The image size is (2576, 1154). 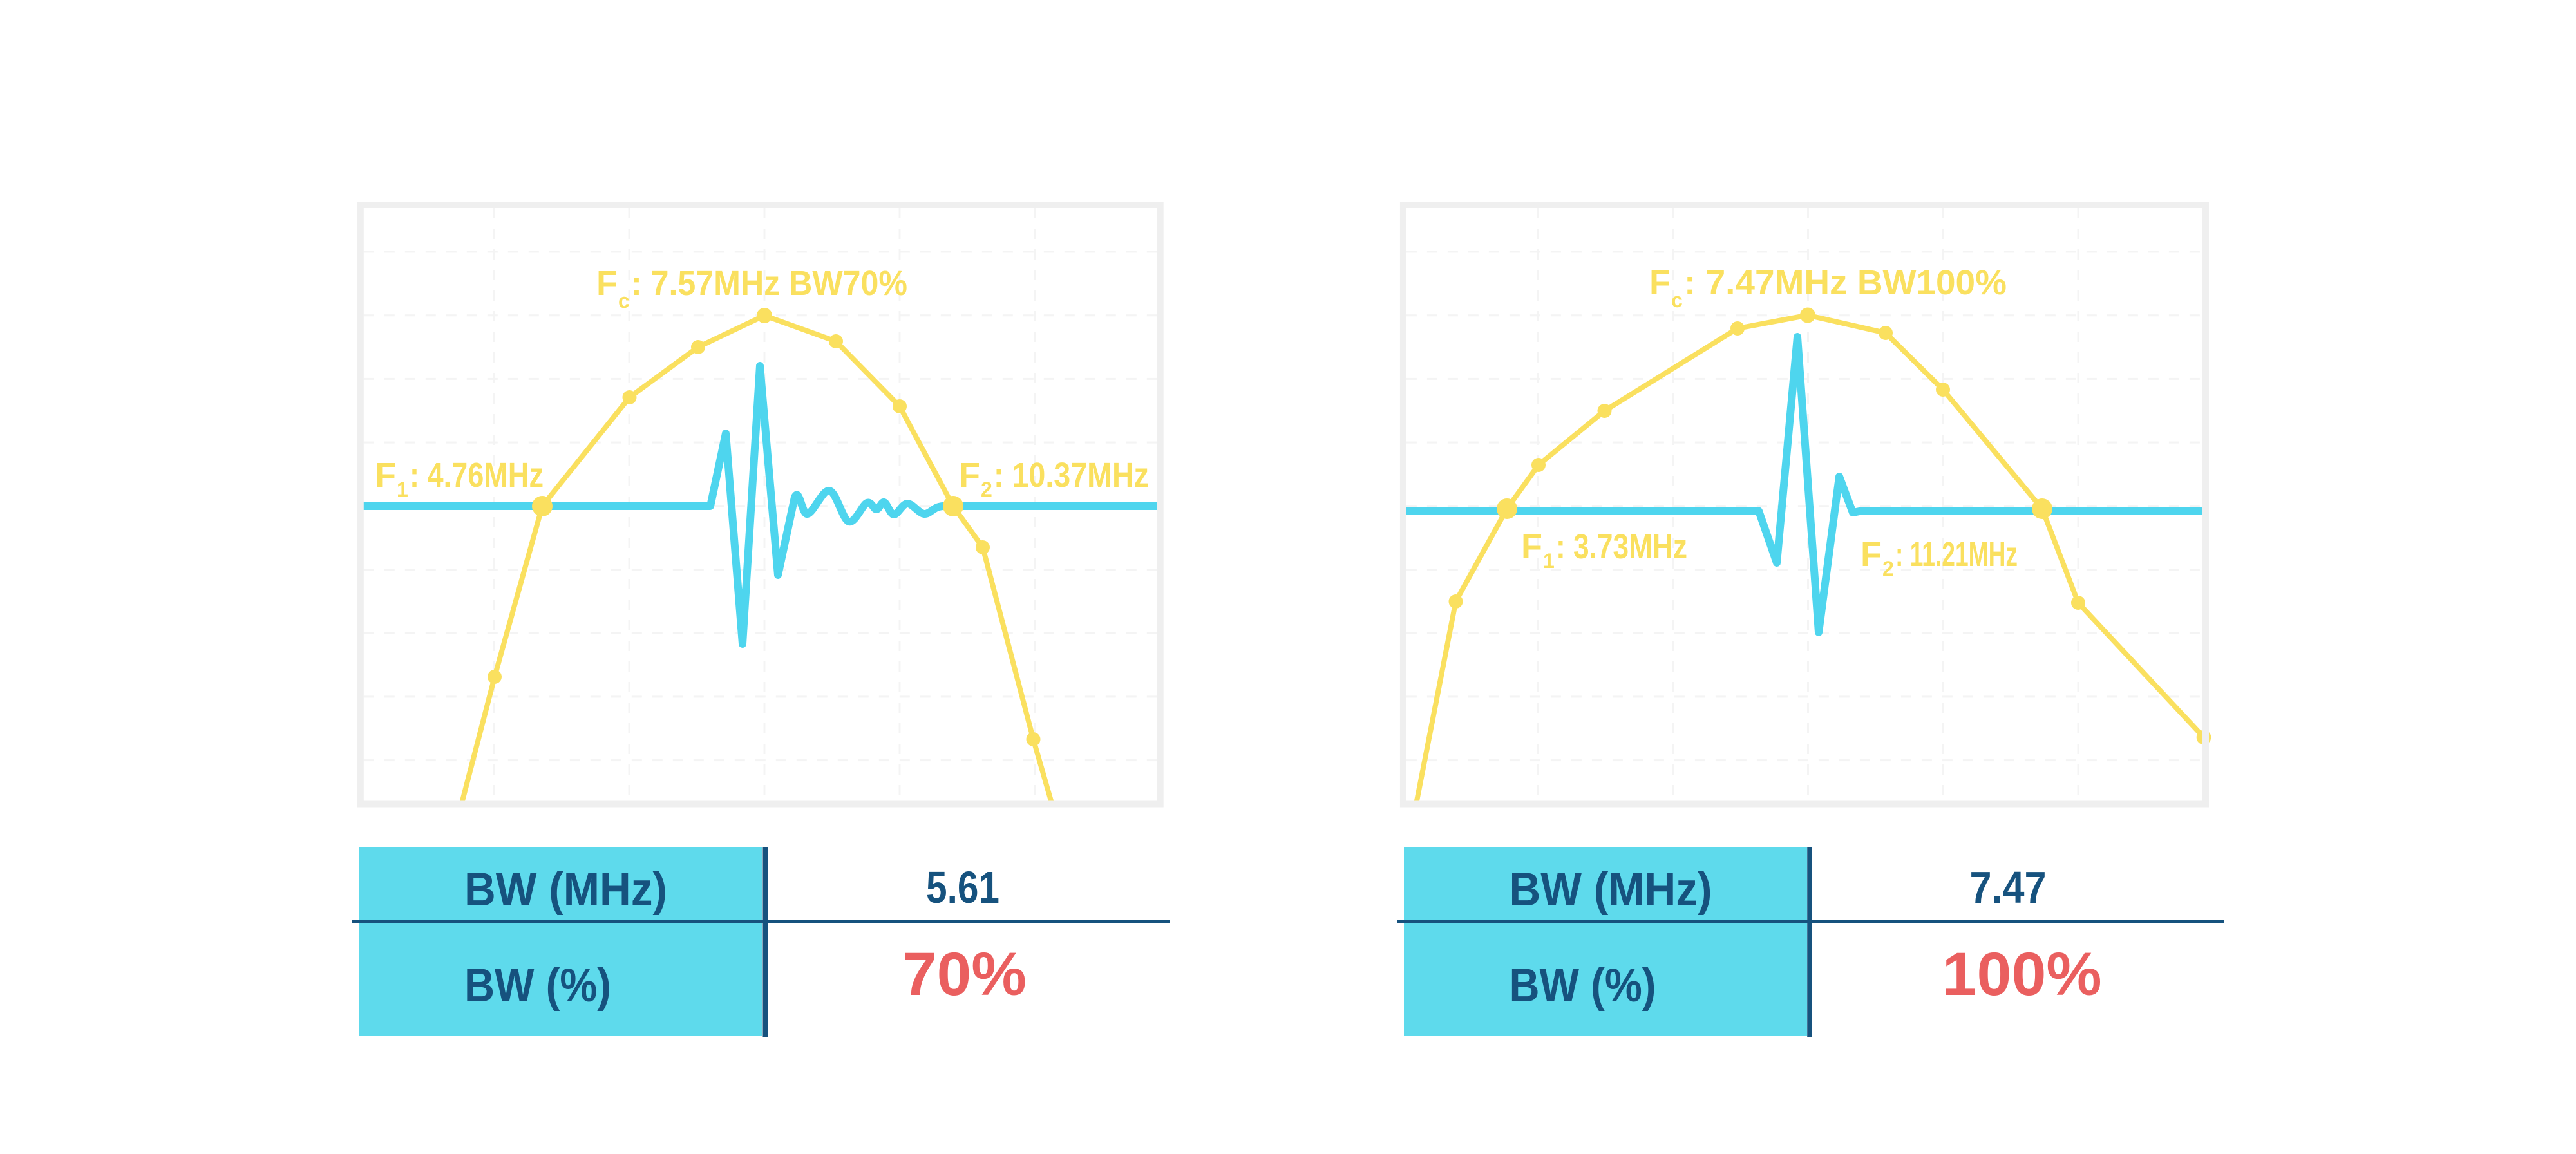 I want to click on svg-text:: 7.47MHz BW100%: : 7.47MHz BW100%, so click(x=1845, y=282).